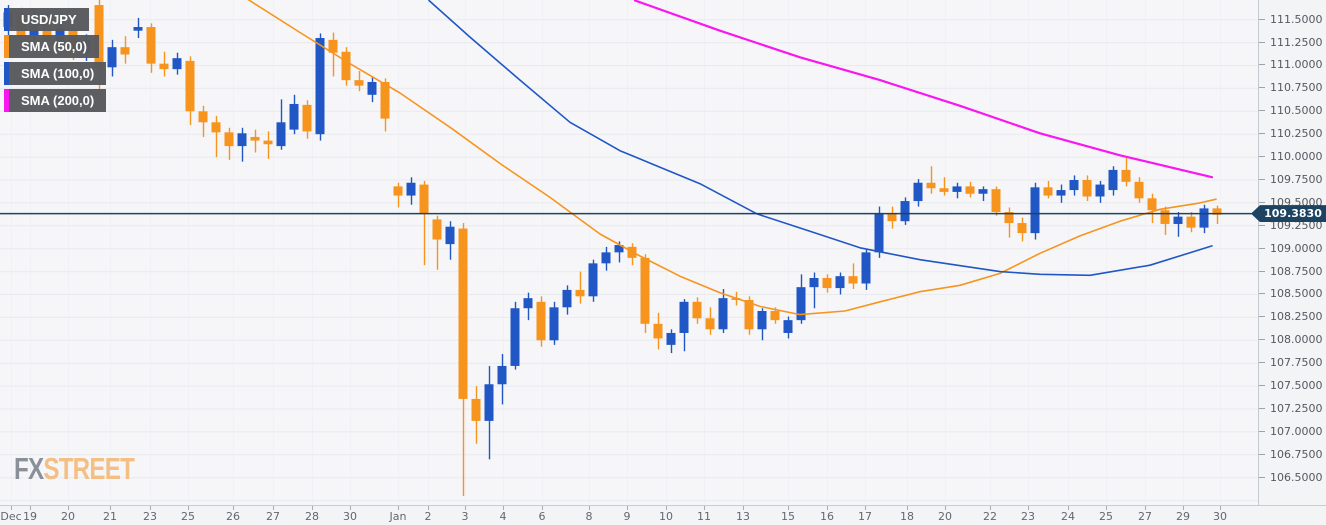 The image size is (1326, 525). What do you see at coordinates (743, 516) in the screenshot?
I see `time-axis-label: 13` at bounding box center [743, 516].